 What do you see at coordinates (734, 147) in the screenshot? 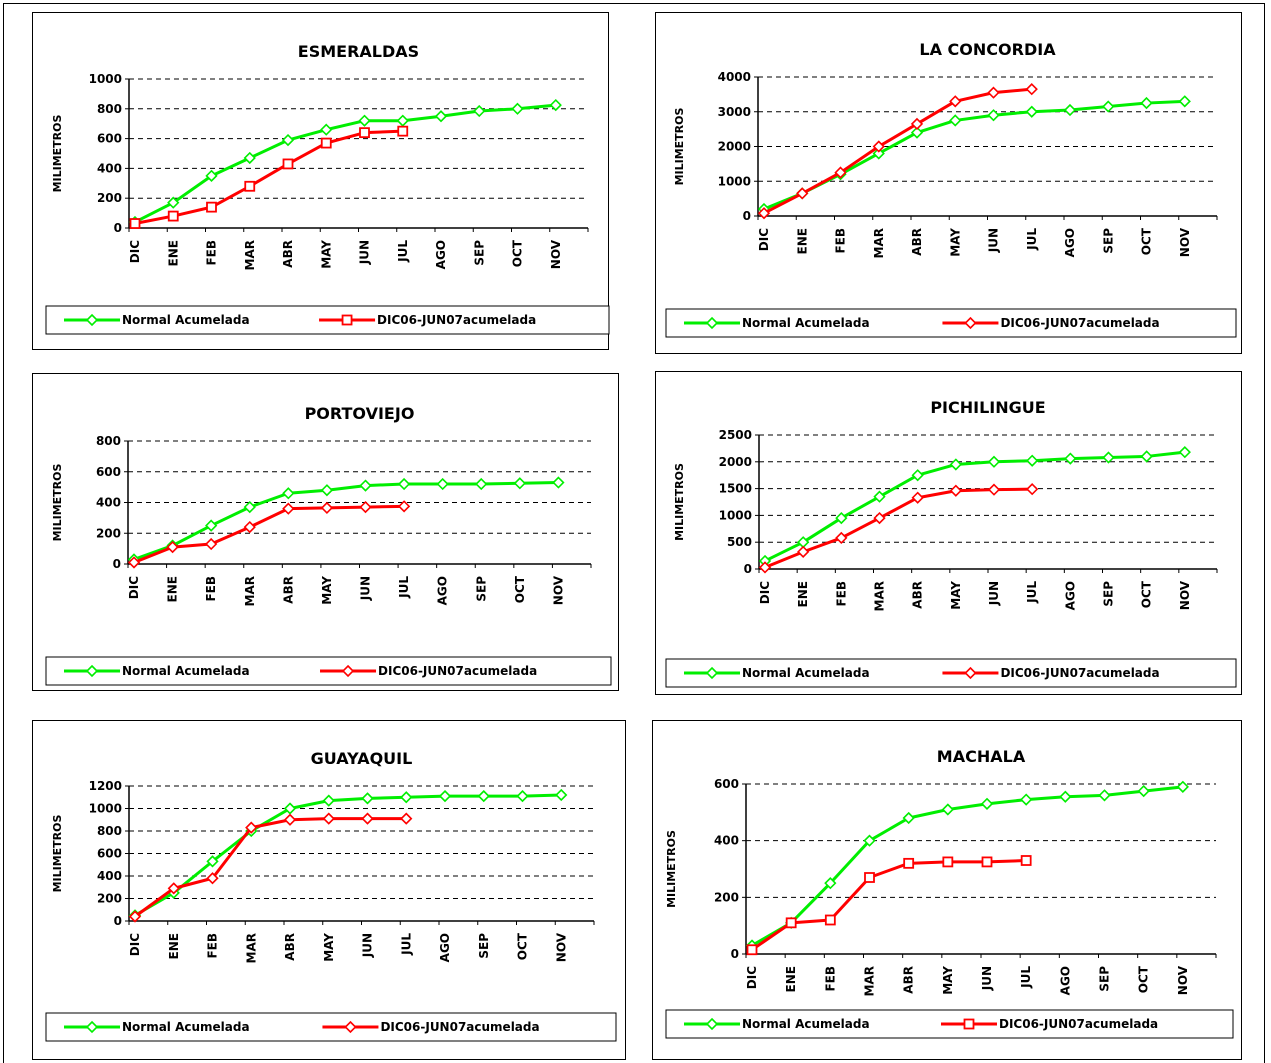
I see `y-tick-label: 2000` at bounding box center [734, 147].